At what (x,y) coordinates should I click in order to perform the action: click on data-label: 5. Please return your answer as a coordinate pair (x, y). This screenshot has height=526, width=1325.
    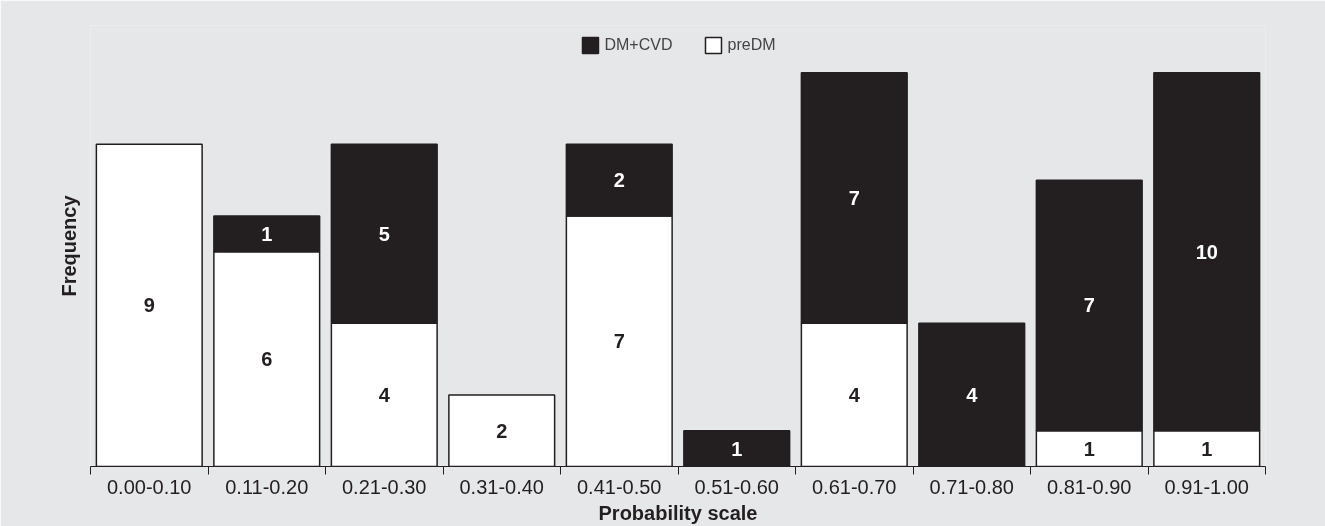
    Looking at the image, I should click on (384, 233).